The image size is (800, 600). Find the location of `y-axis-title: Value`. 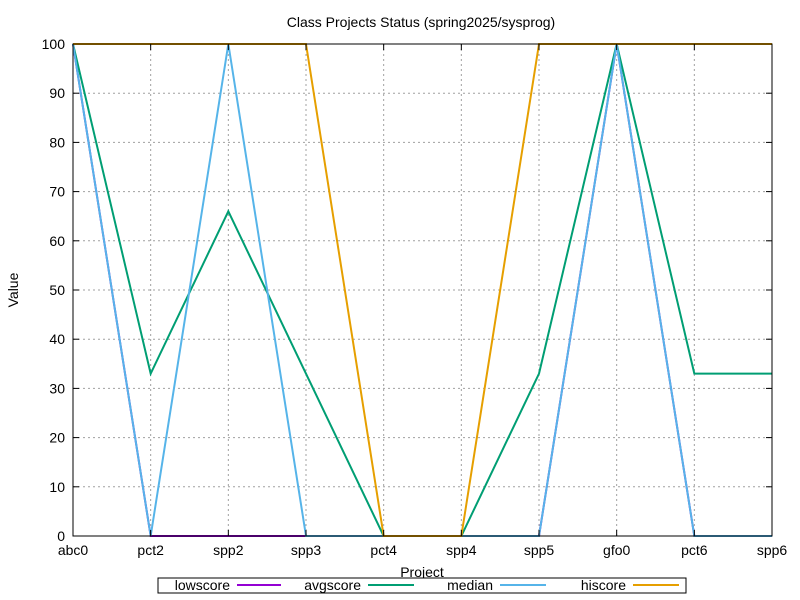

y-axis-title: Value is located at coordinates (13, 289).